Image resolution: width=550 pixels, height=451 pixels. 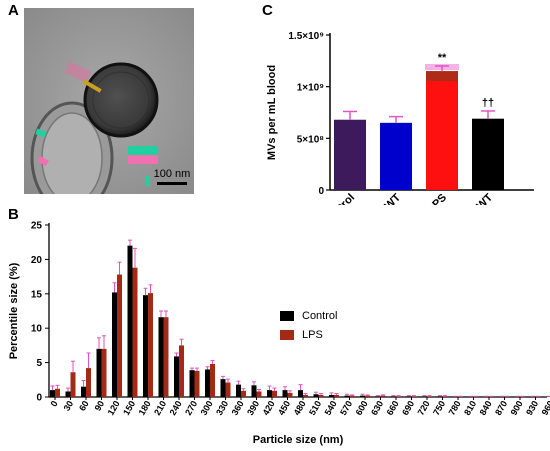 What do you see at coordinates (437, 198) in the screenshot?
I see `c-x-tick-label: LPS` at bounding box center [437, 198].